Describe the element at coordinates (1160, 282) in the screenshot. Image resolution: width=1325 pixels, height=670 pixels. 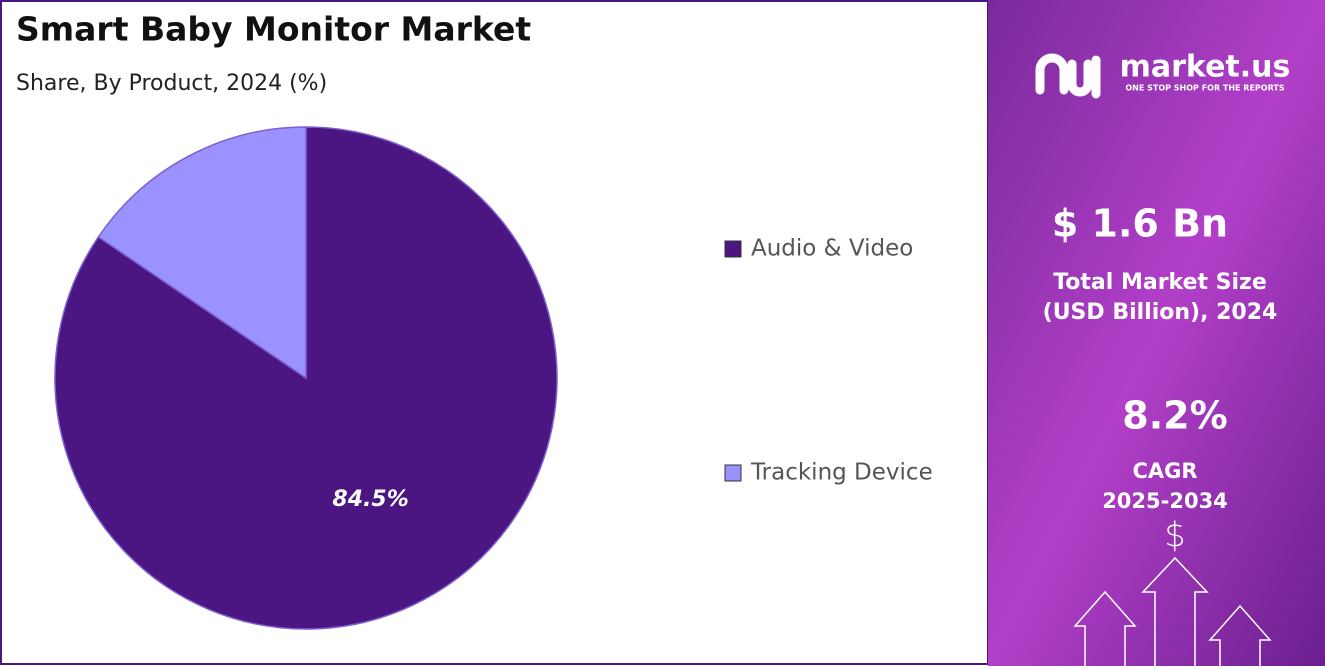
I see `market-size-label: Total Market Size` at that location.